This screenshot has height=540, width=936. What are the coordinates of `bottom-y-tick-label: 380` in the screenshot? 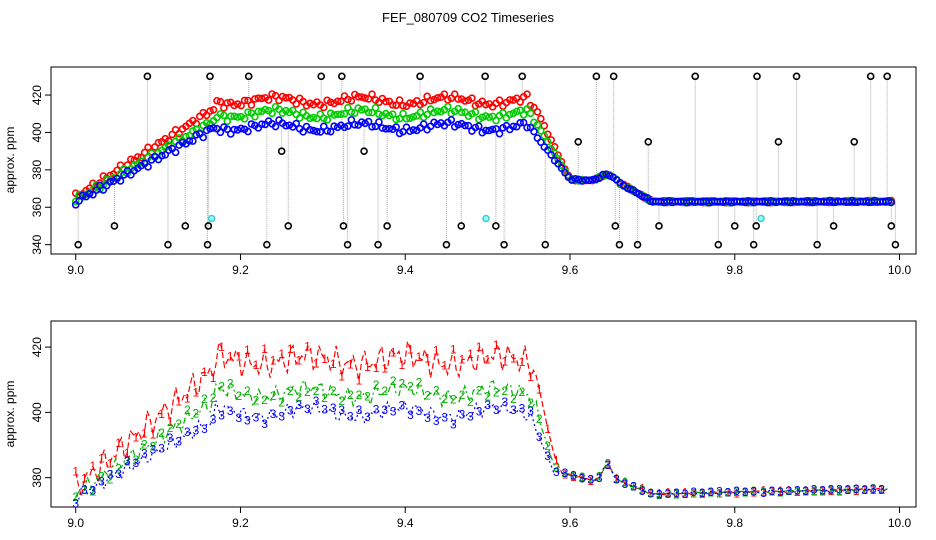 It's located at (37, 477).